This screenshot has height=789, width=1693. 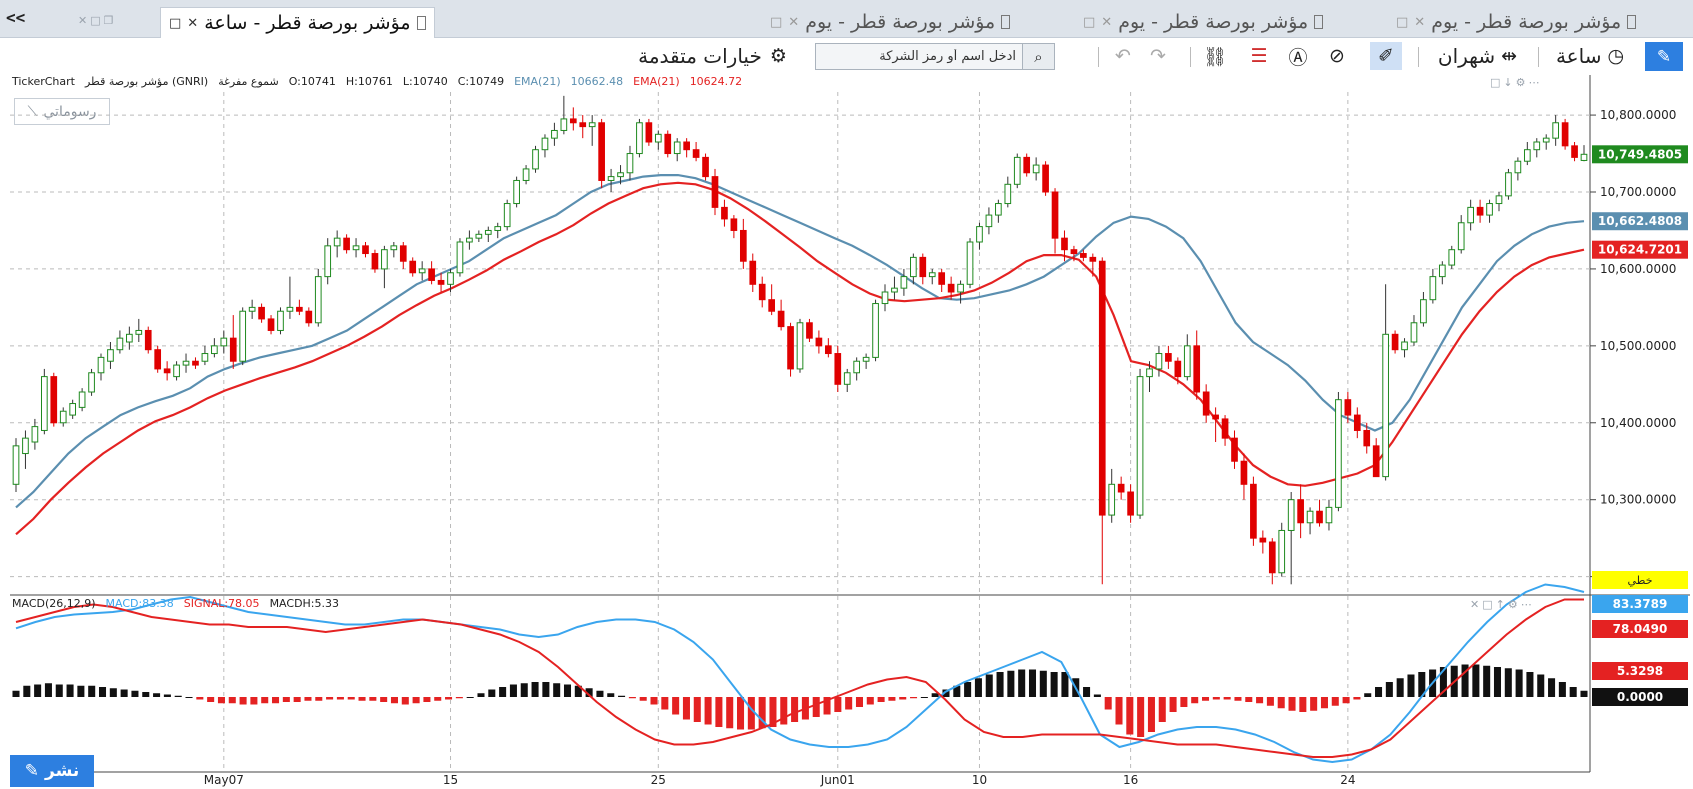 I want to click on binoculars-button: ⛓, so click(x=1215, y=56).